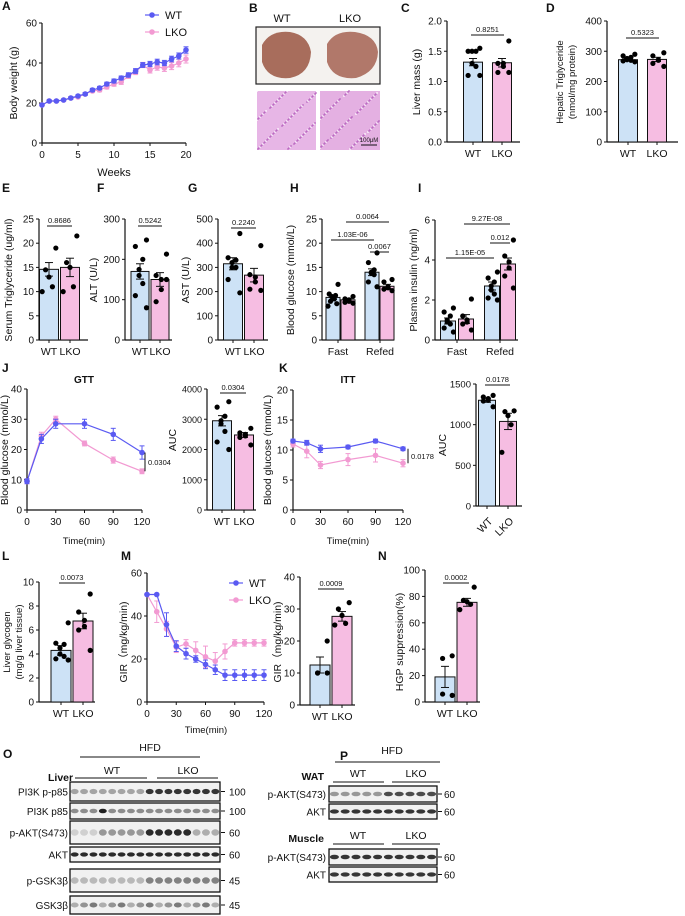  Describe the element at coordinates (59, 220) in the screenshot. I see `p-value: 0.8686` at that location.